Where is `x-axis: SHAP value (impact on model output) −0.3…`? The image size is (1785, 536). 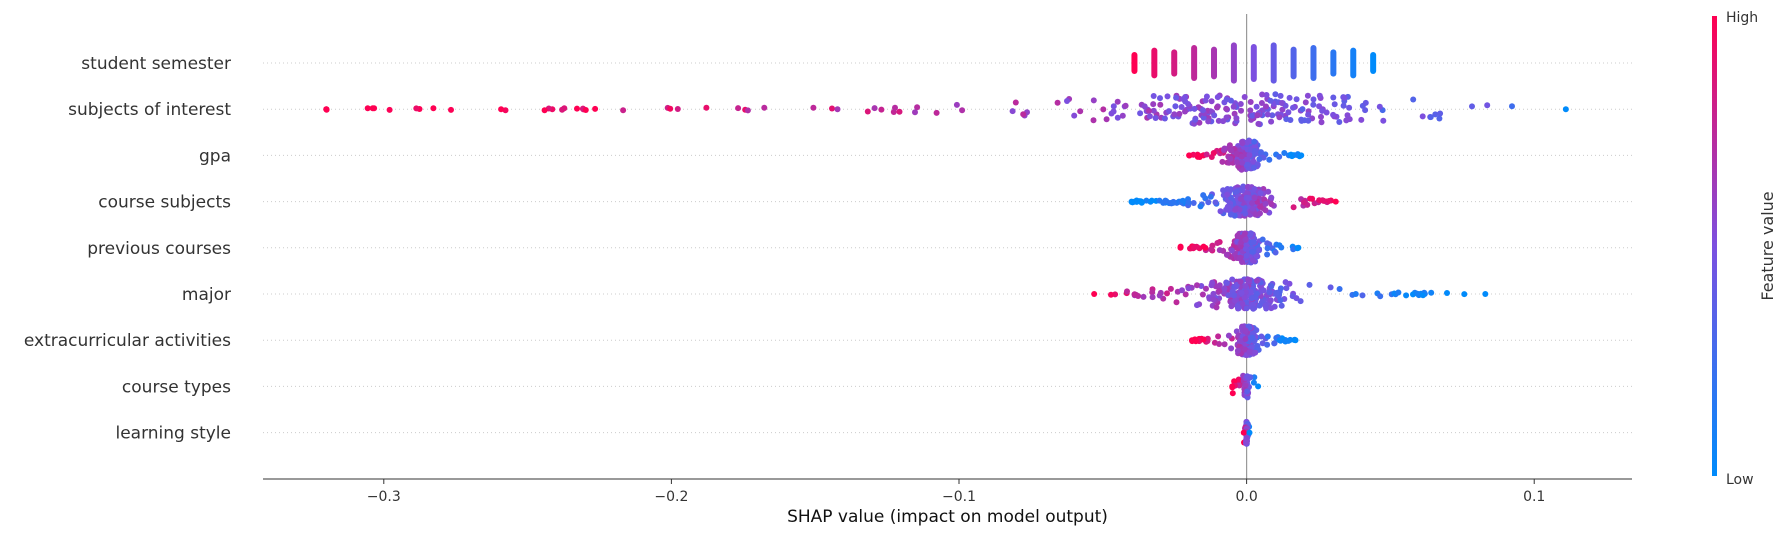 x-axis: SHAP value (impact on model output) −0.3… is located at coordinates (947, 502).